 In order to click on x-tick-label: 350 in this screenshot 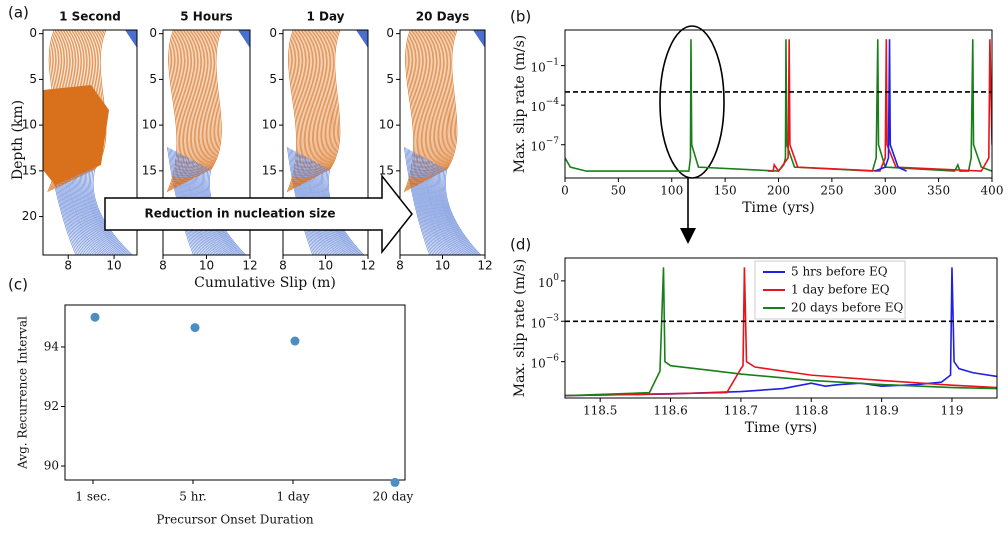, I will do `click(938, 191)`.